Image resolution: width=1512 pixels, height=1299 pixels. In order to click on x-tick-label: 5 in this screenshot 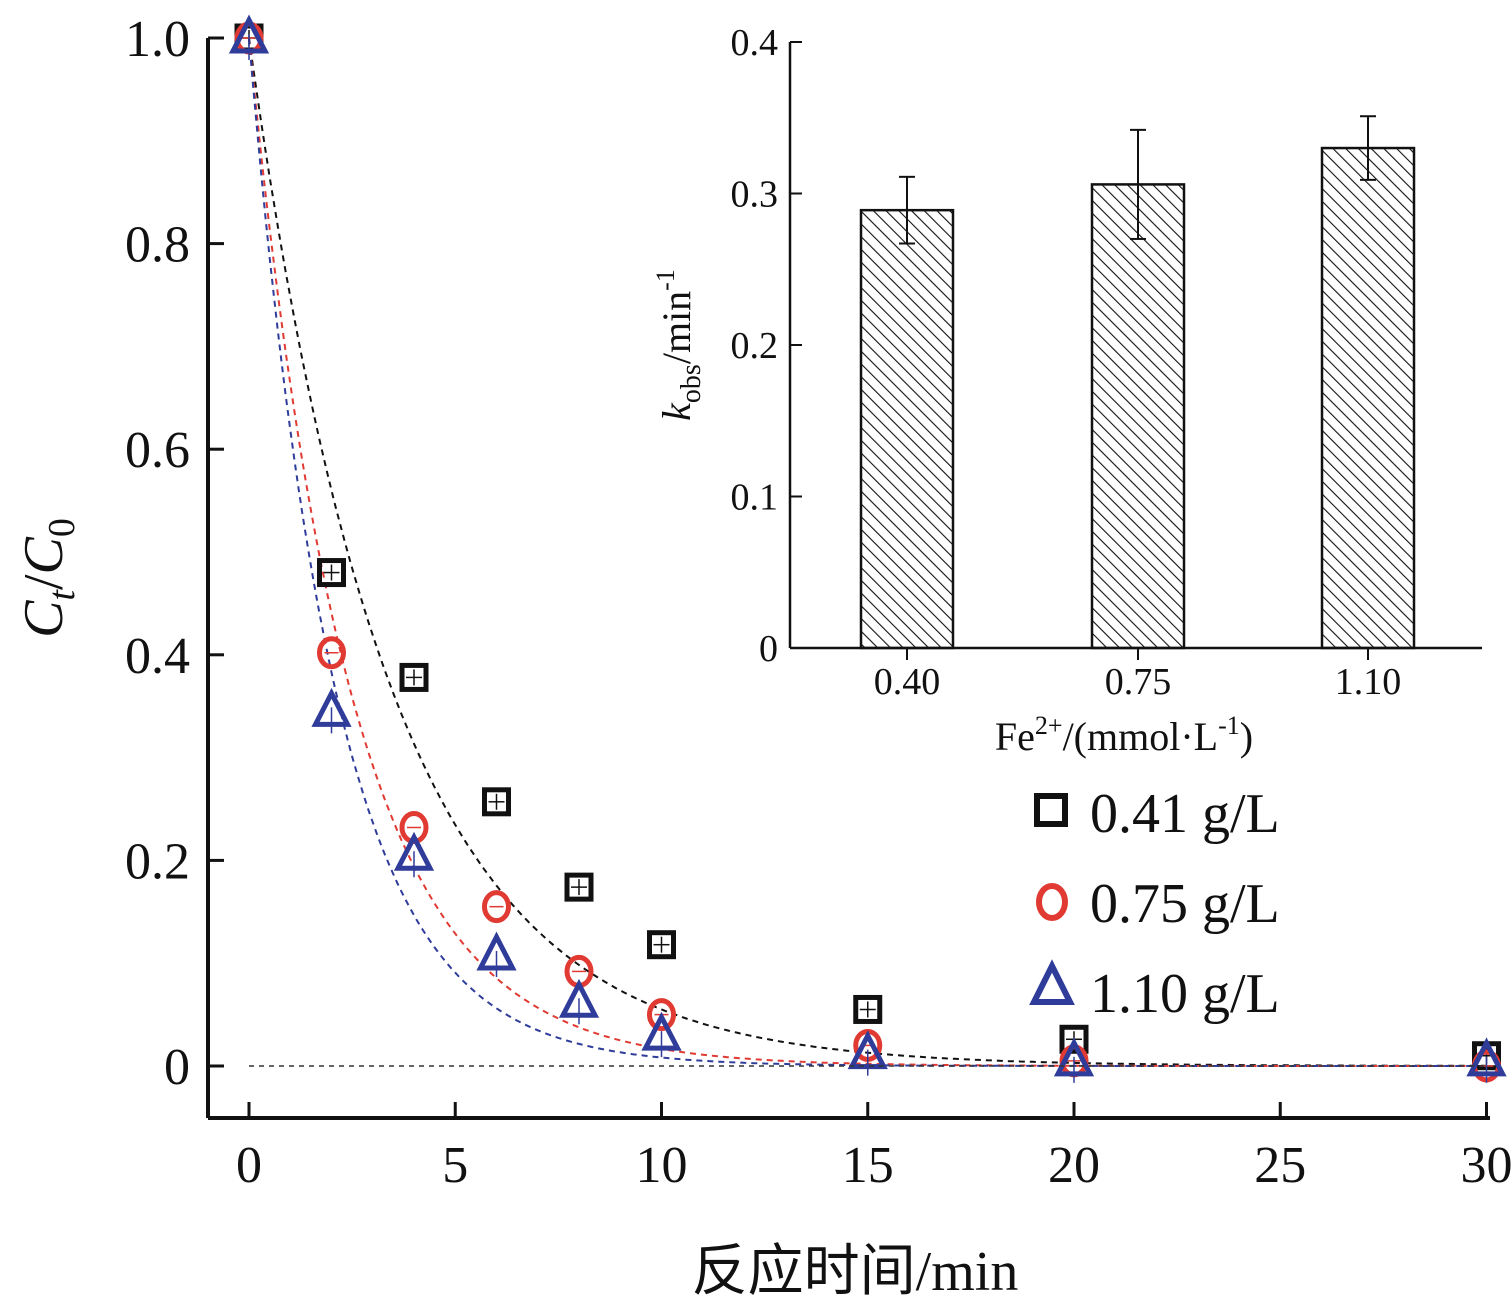, I will do `click(455, 1165)`.